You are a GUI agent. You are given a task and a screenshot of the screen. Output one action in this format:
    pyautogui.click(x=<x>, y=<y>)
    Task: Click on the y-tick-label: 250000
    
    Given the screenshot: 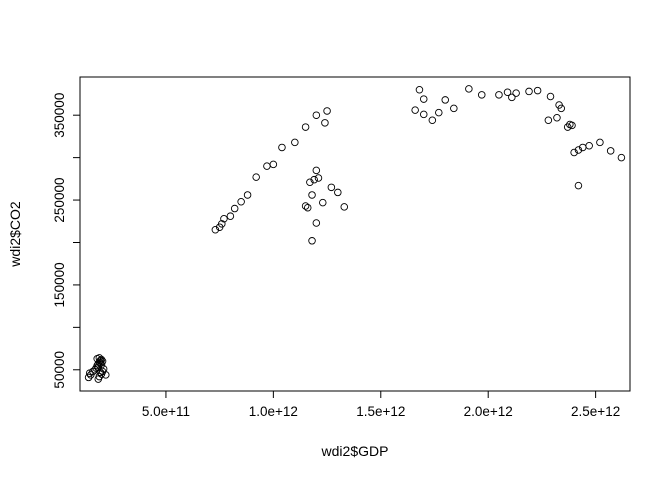 What is the action you would take?
    pyautogui.click(x=59, y=200)
    